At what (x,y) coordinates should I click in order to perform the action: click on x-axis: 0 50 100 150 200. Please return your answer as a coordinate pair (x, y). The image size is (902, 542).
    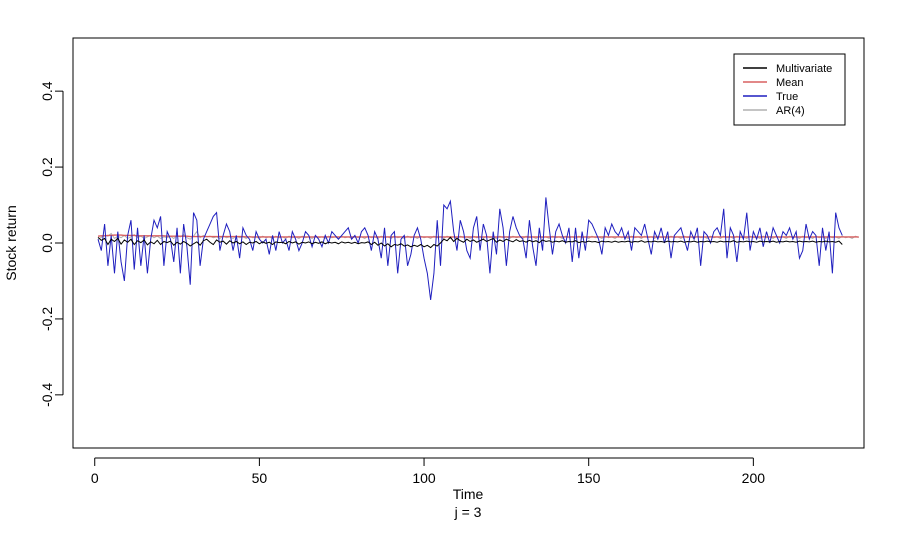
    Looking at the image, I should click on (428, 471).